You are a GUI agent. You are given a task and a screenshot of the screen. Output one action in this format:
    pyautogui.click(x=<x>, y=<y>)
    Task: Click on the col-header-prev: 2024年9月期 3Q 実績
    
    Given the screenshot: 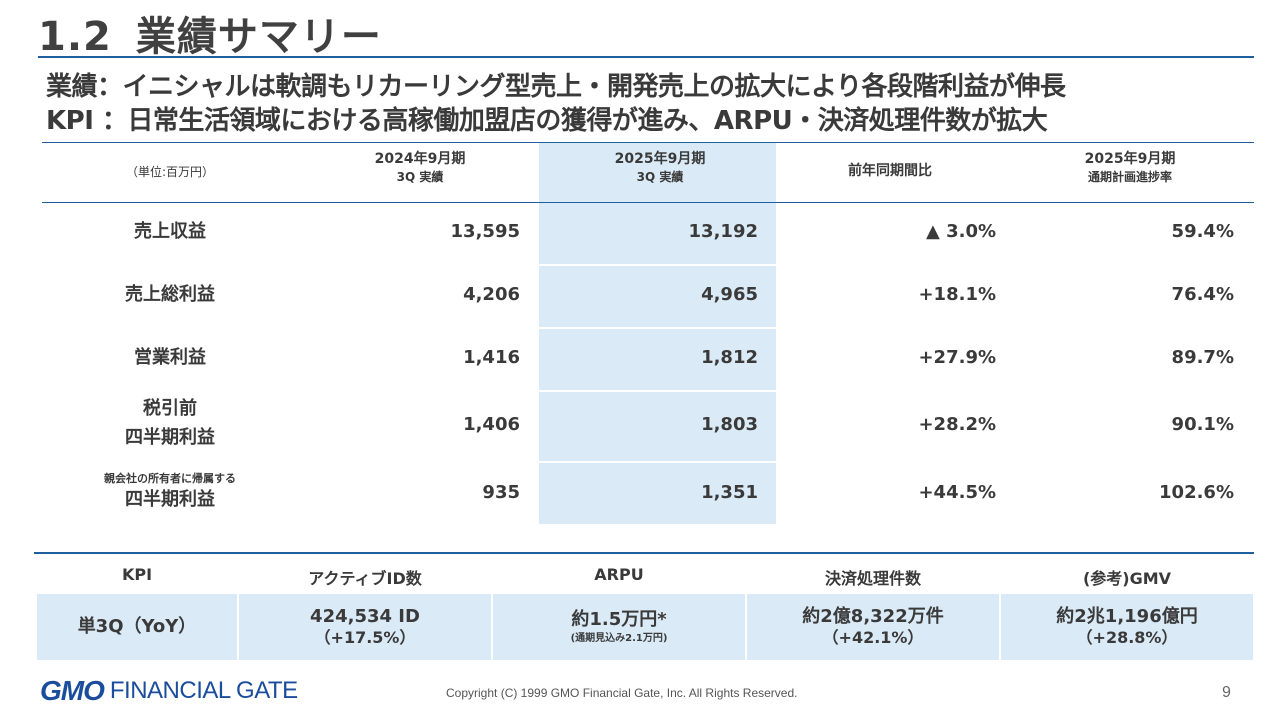 What is the action you would take?
    pyautogui.click(x=420, y=167)
    